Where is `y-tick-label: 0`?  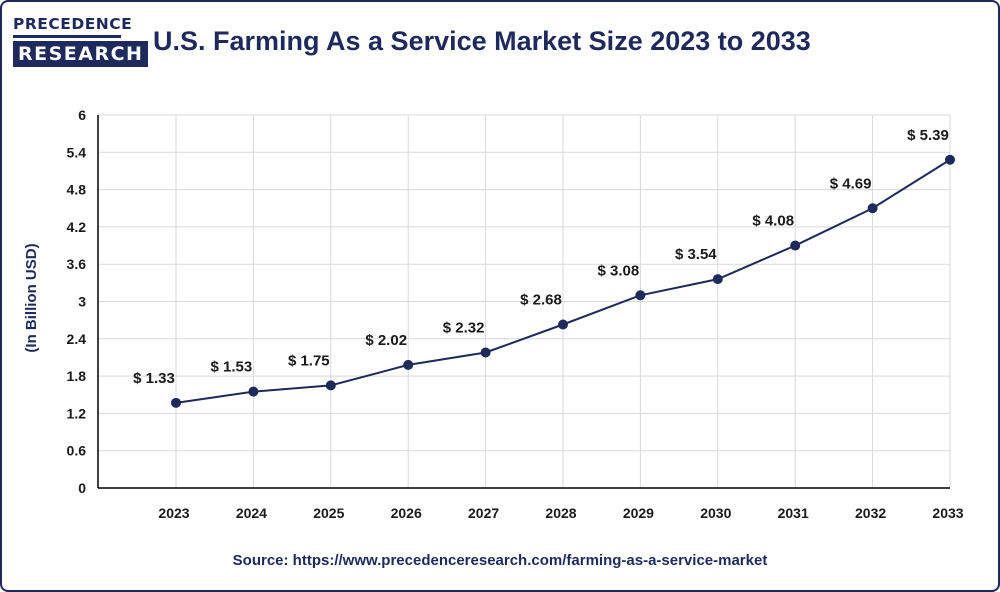
y-tick-label: 0 is located at coordinates (82, 488).